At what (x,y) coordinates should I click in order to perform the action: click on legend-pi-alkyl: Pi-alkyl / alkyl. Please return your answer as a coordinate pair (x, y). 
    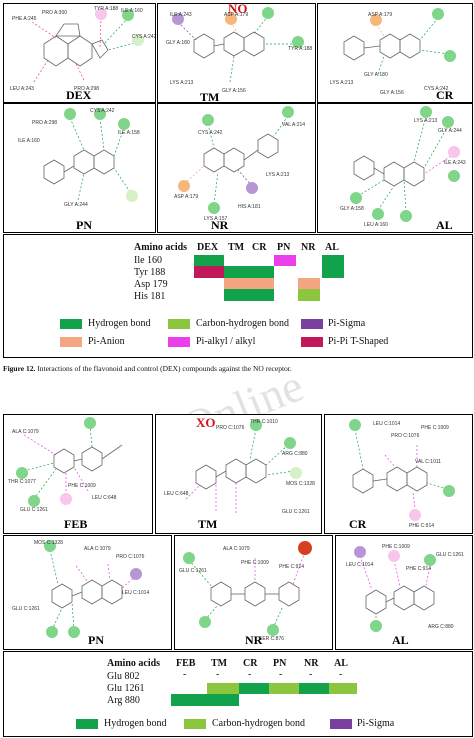
    Looking at the image, I should click on (226, 341).